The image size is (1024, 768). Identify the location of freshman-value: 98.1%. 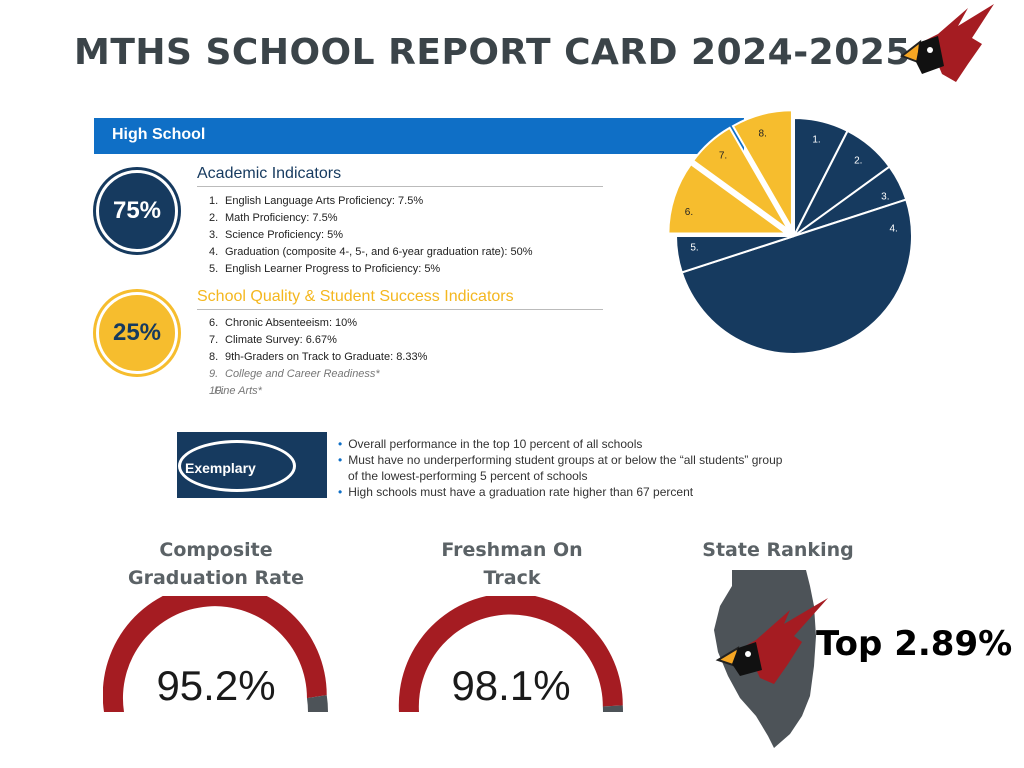
(511, 685).